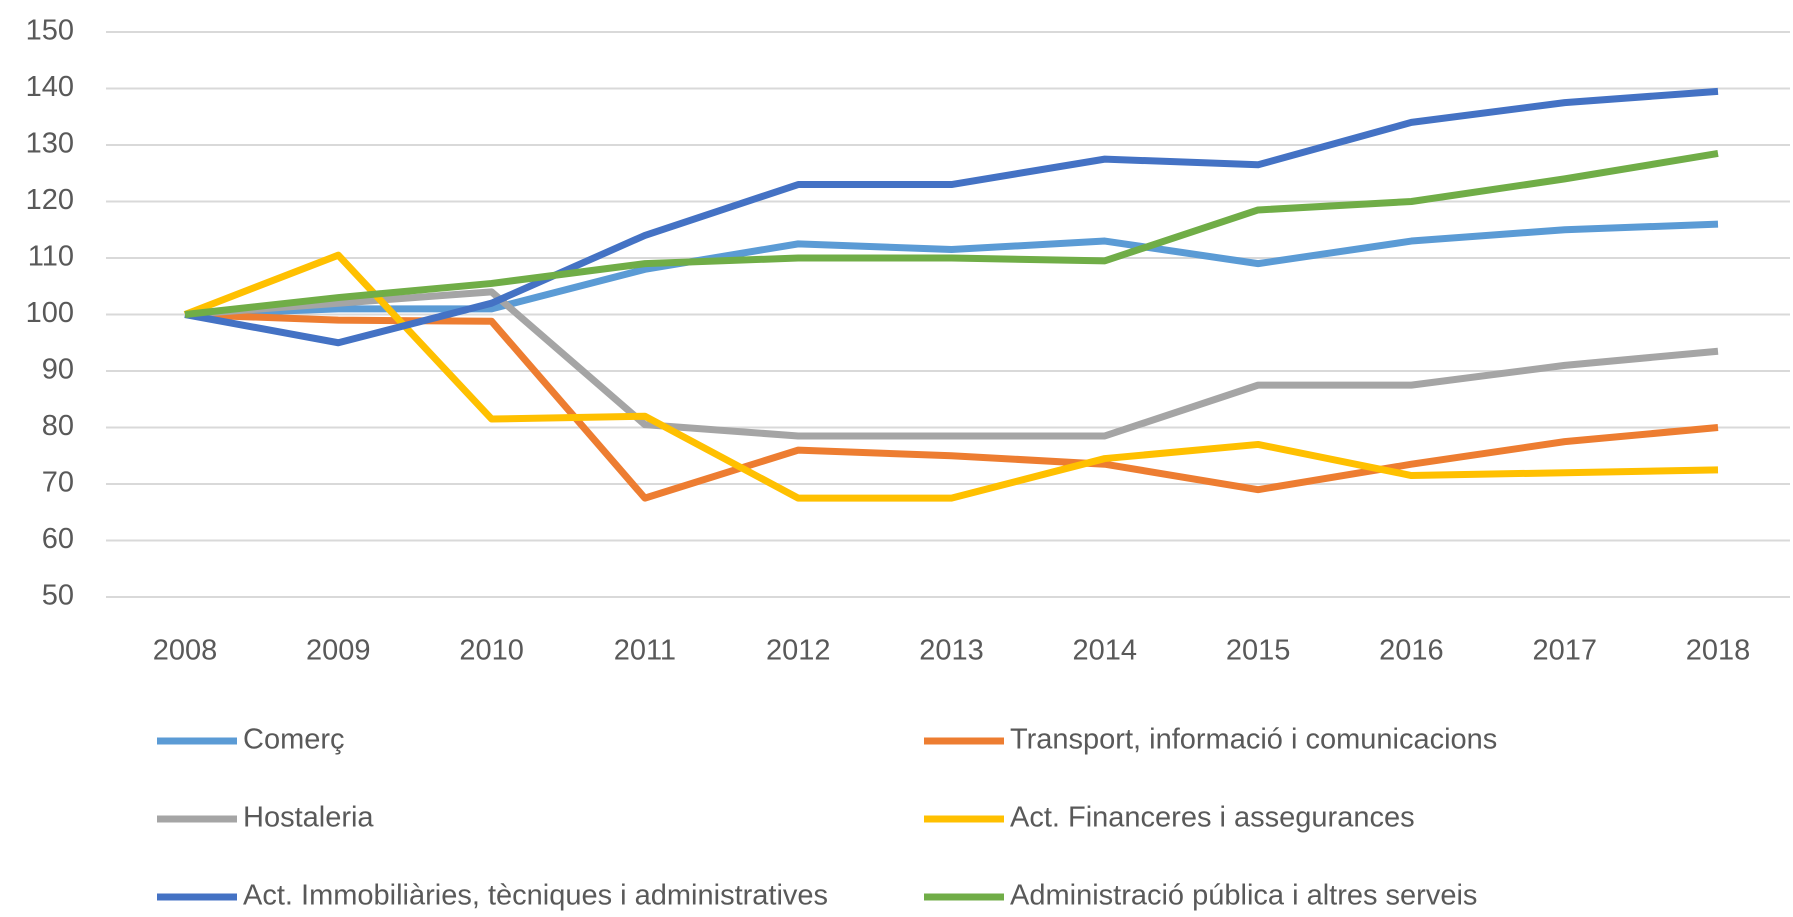  Describe the element at coordinates (1243, 896) in the screenshot. I see `legend-label: Administració pública i altres serveis` at that location.